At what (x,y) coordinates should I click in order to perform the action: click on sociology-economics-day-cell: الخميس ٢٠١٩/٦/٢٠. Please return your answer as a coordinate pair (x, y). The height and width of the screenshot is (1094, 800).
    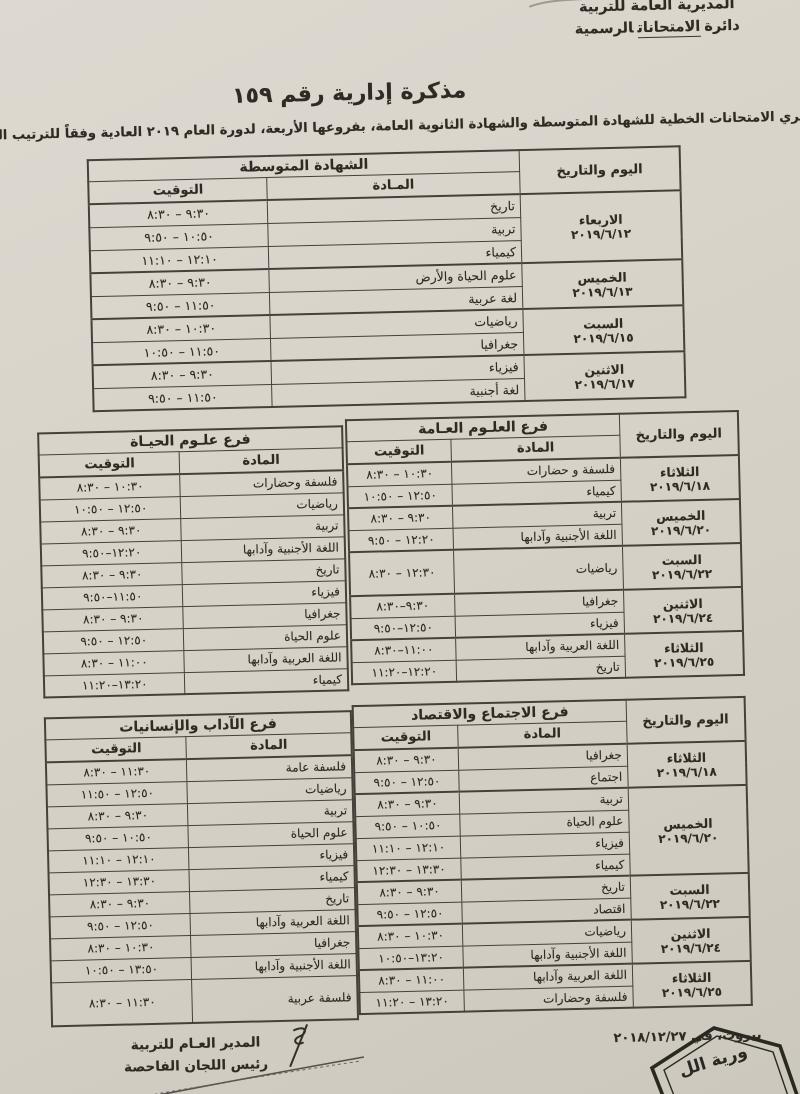
    Looking at the image, I should click on (688, 830).